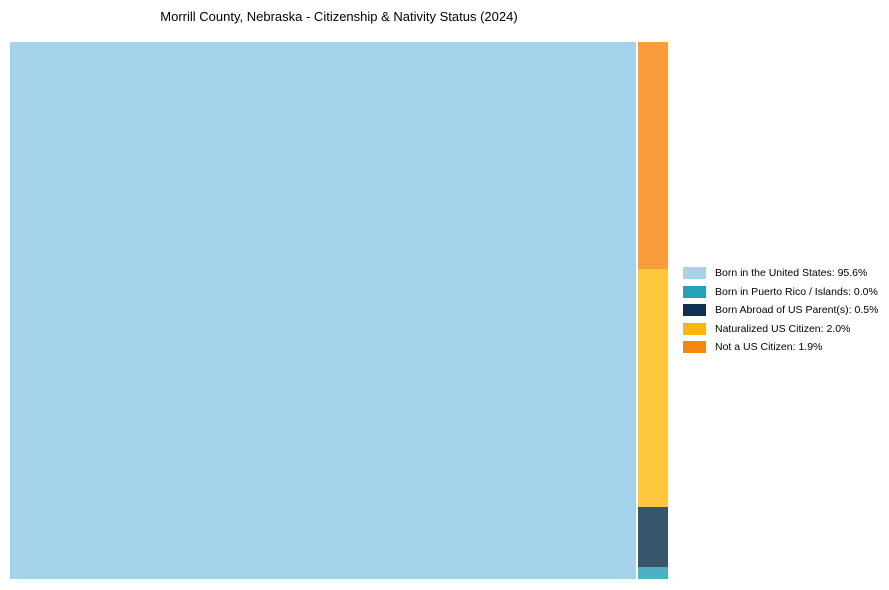  Describe the element at coordinates (797, 310) in the screenshot. I see `legend-label: Born Abroad of US Parent(s): 0.5%` at that location.